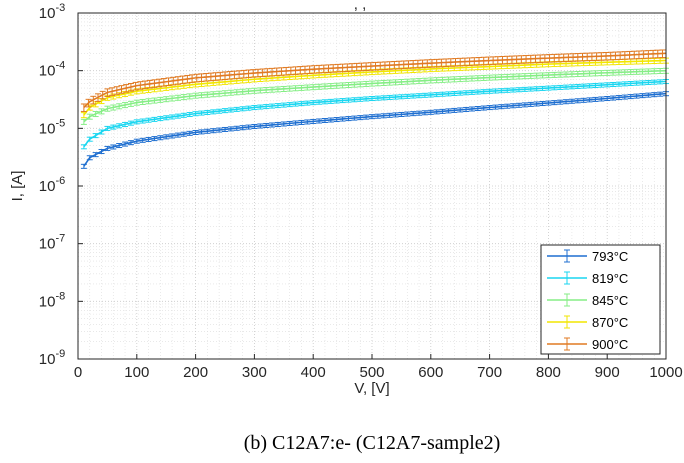 The height and width of the screenshot is (463, 684). I want to click on y-tick-label: 10⁻⁹, so click(52, 358).